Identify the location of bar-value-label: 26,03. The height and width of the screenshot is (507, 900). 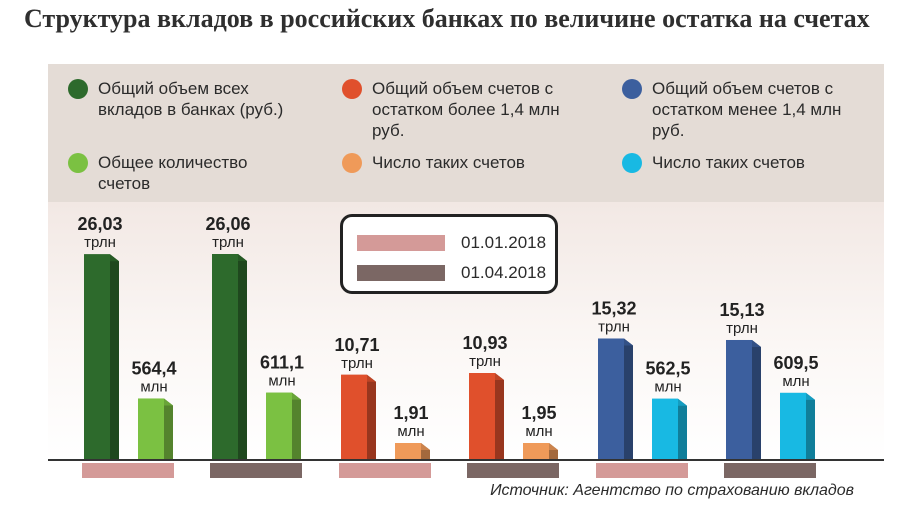
(99, 224).